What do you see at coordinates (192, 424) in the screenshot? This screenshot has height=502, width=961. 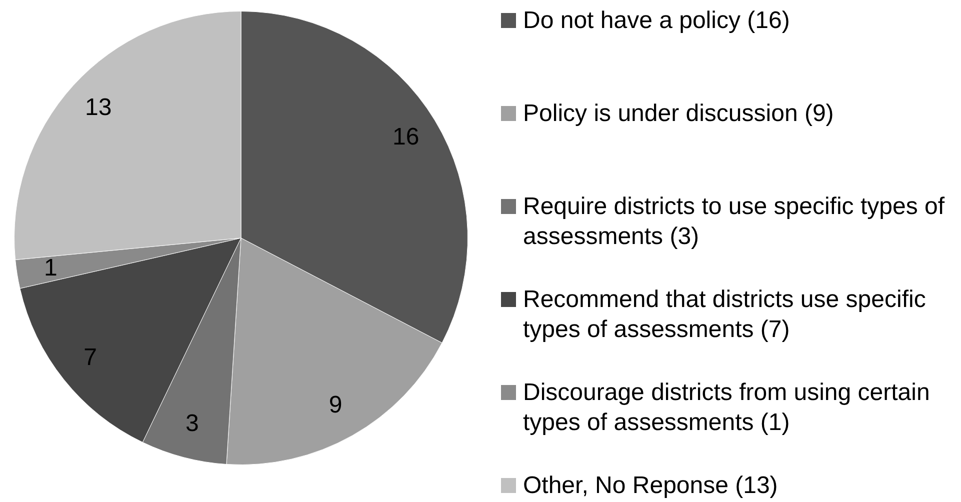 I see `data-label: 3` at bounding box center [192, 424].